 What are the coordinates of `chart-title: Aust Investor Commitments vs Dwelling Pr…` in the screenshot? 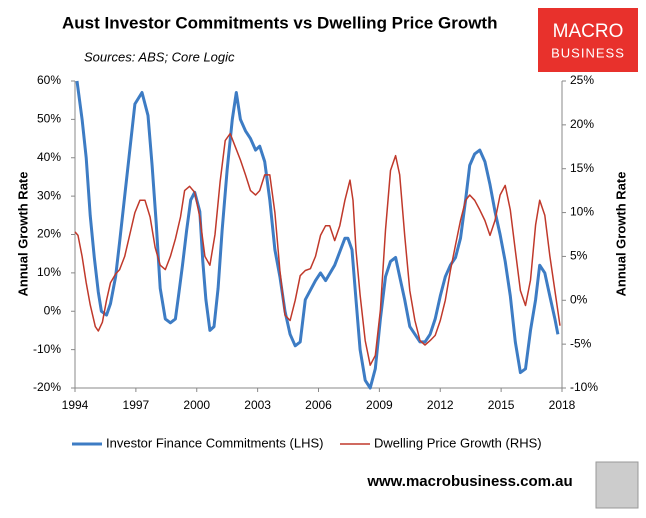 It's located at (279, 22).